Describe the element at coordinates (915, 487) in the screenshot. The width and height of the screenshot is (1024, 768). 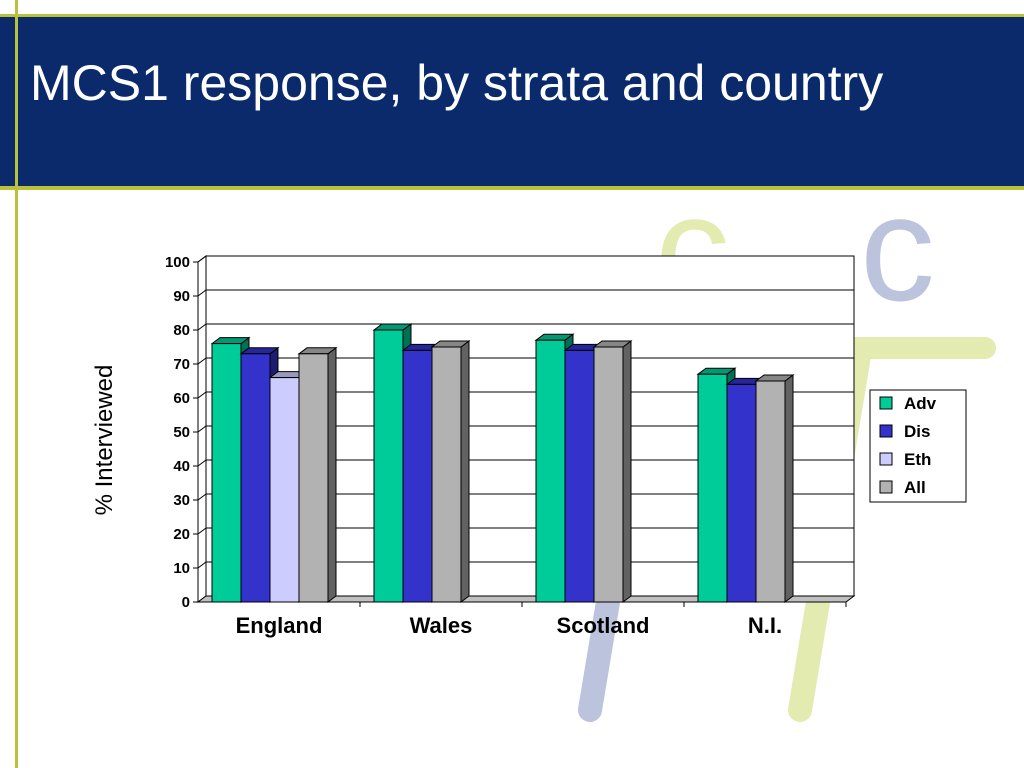
I see `legend-label: All` at that location.